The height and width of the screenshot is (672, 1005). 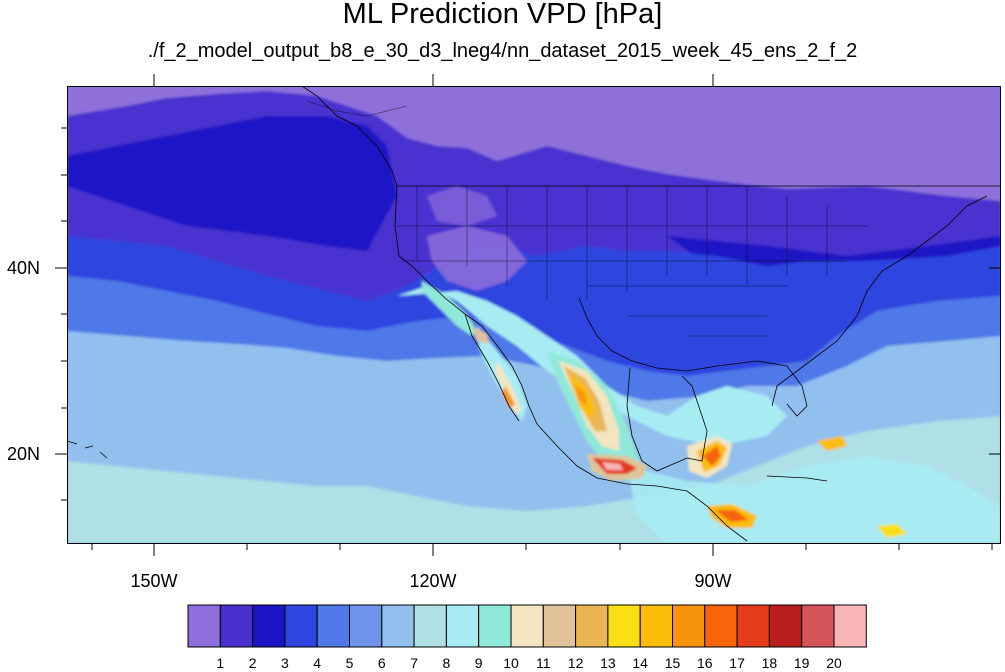 I want to click on lon-label-90w: 90W, so click(x=713, y=581).